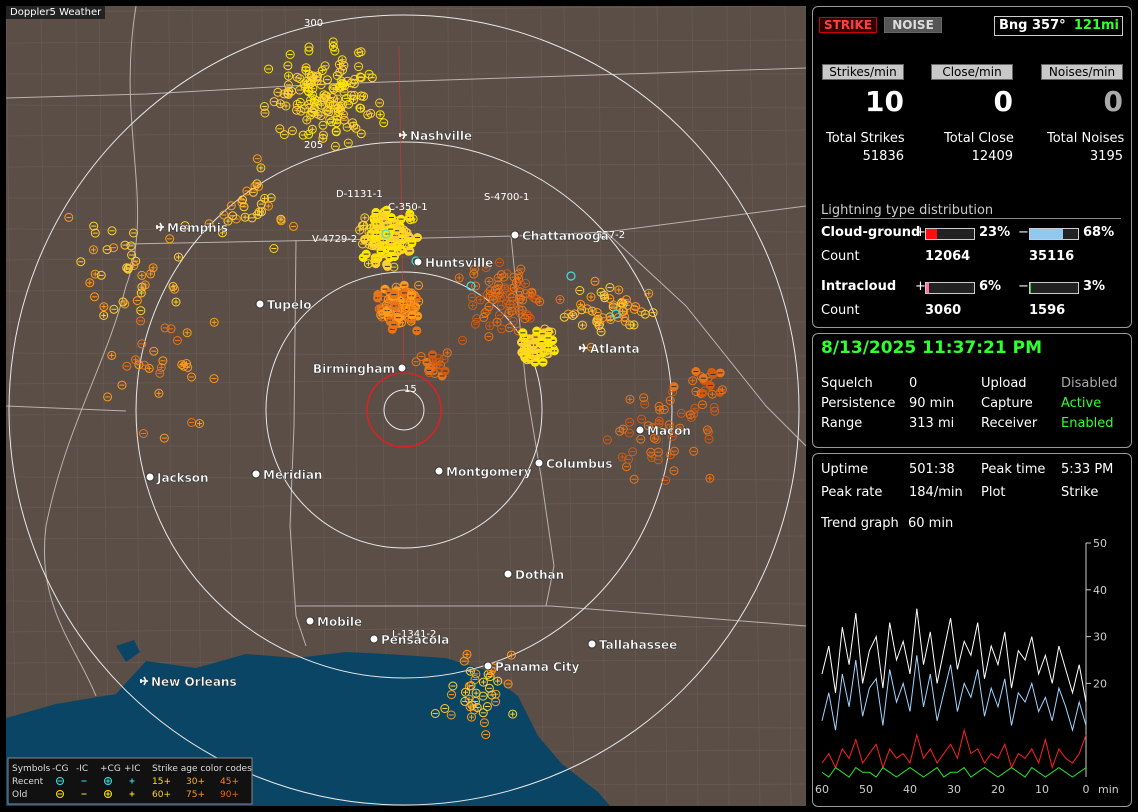 The height and width of the screenshot is (812, 1138). Describe the element at coordinates (515, 235) in the screenshot. I see `city-dot` at that location.